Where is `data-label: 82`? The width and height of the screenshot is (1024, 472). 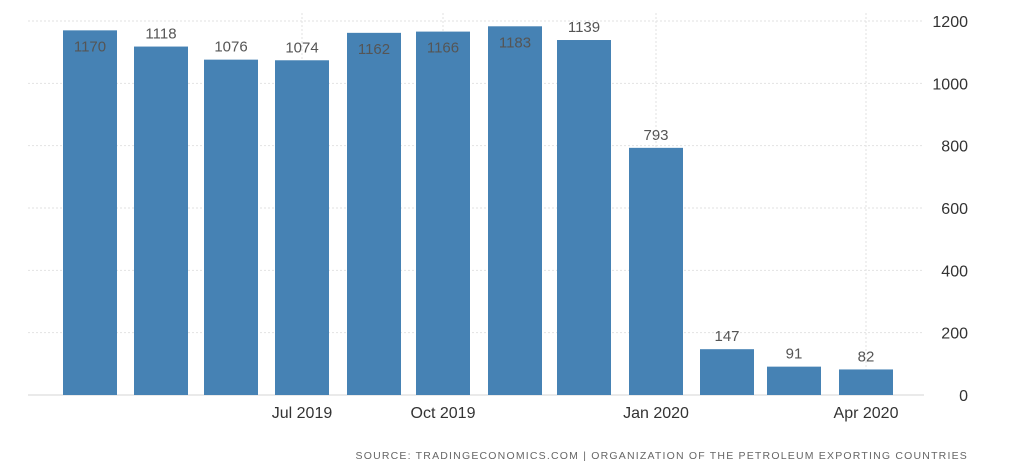 data-label: 82 is located at coordinates (866, 356).